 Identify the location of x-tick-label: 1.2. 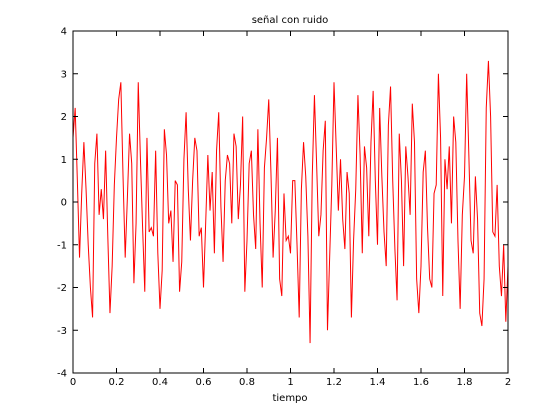
(334, 382).